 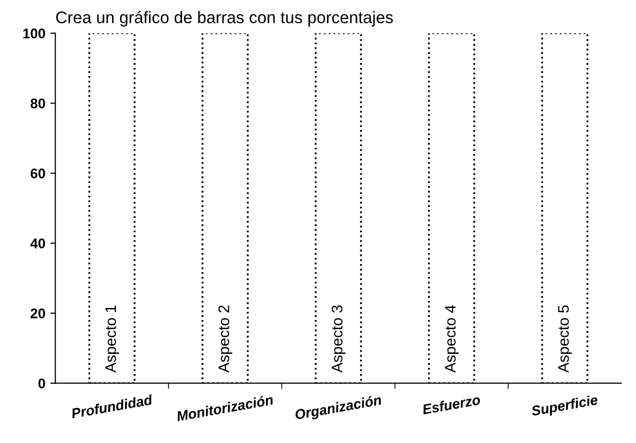 I want to click on x-tick-label: Superficie, so click(x=564, y=406).